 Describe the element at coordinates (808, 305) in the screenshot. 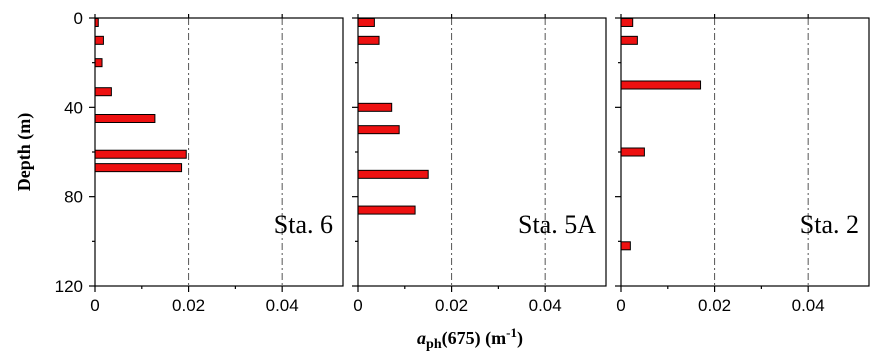

I see `panel-3-xtick-label-2: 0.04` at that location.